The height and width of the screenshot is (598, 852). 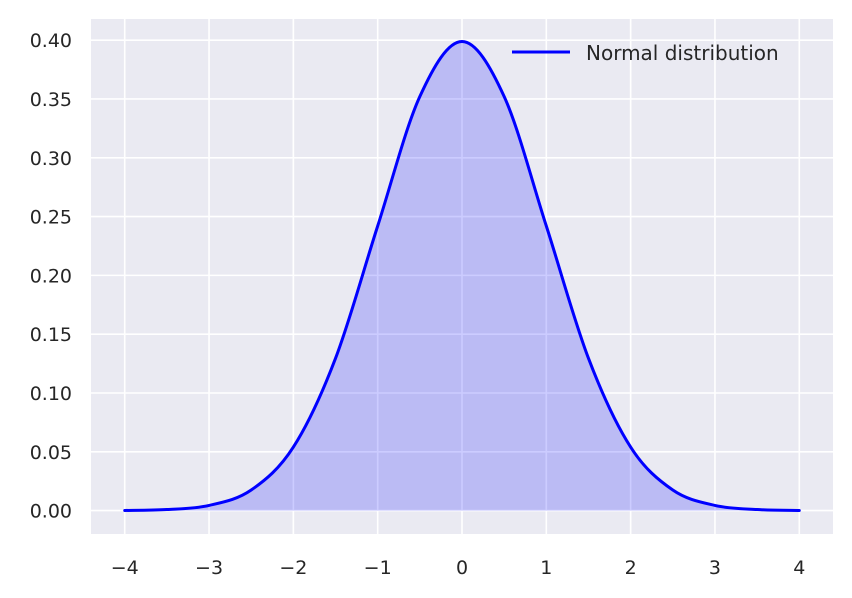 I want to click on y-axis-tick-labels: 0.00 0.05 0.10 0.15 0.20 0.25 0.30 0.35 0.40, so click(x=51, y=276).